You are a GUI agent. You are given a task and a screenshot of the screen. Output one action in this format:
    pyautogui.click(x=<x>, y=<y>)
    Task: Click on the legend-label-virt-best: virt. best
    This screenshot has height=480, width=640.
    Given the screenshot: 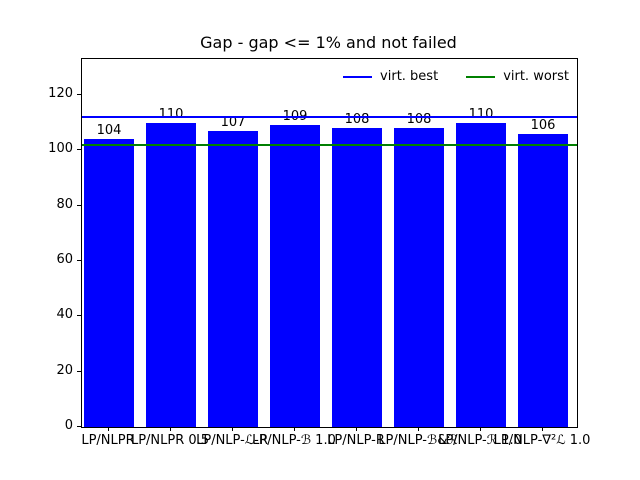 What is the action you would take?
    pyautogui.click(x=409, y=76)
    